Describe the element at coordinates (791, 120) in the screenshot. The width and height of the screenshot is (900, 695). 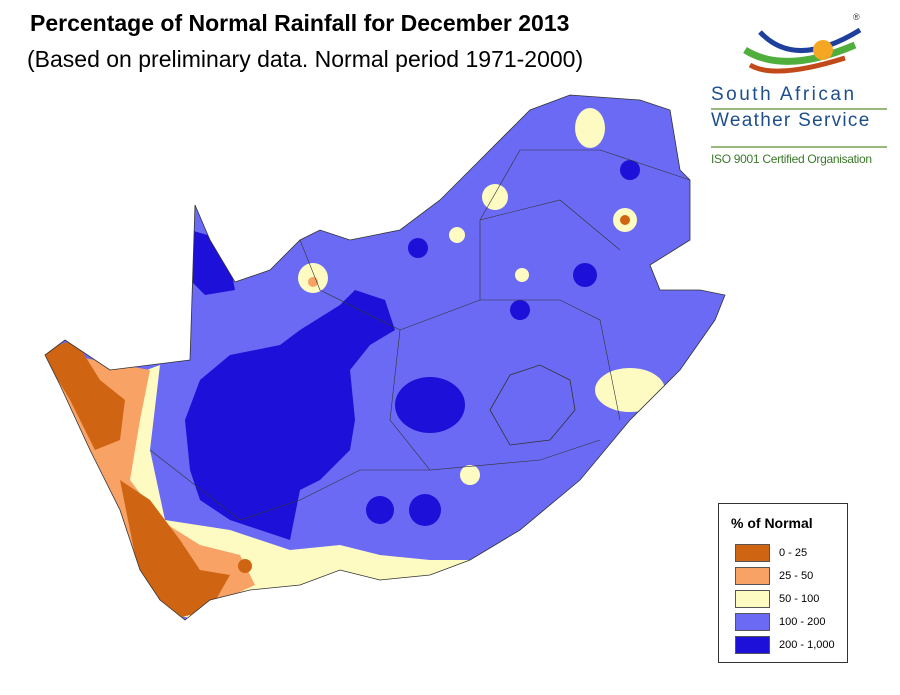
I see `logo-line2: Weather Service` at that location.